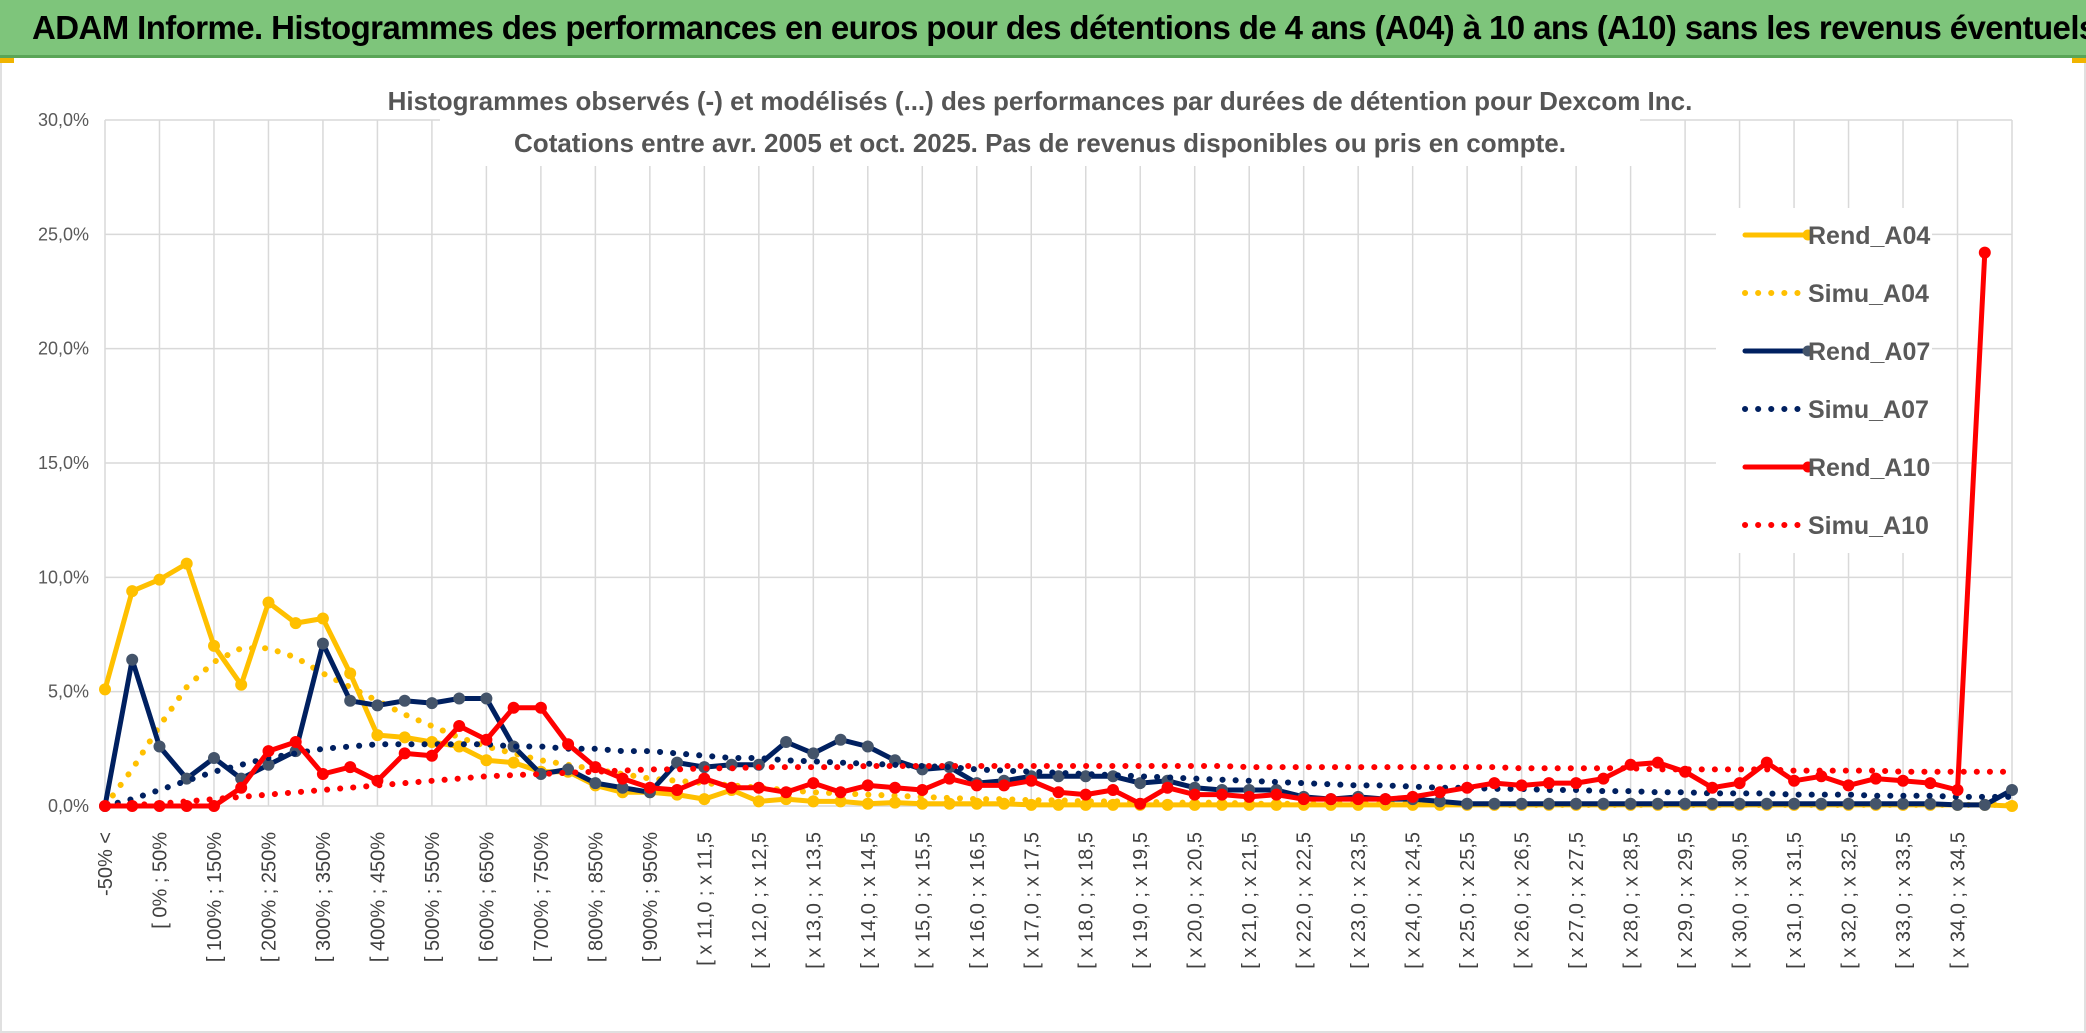 This screenshot has width=2086, height=1033. Describe the element at coordinates (705, 899) in the screenshot. I see `x-tick-label: [ x 11,0 ; x 11,5` at that location.